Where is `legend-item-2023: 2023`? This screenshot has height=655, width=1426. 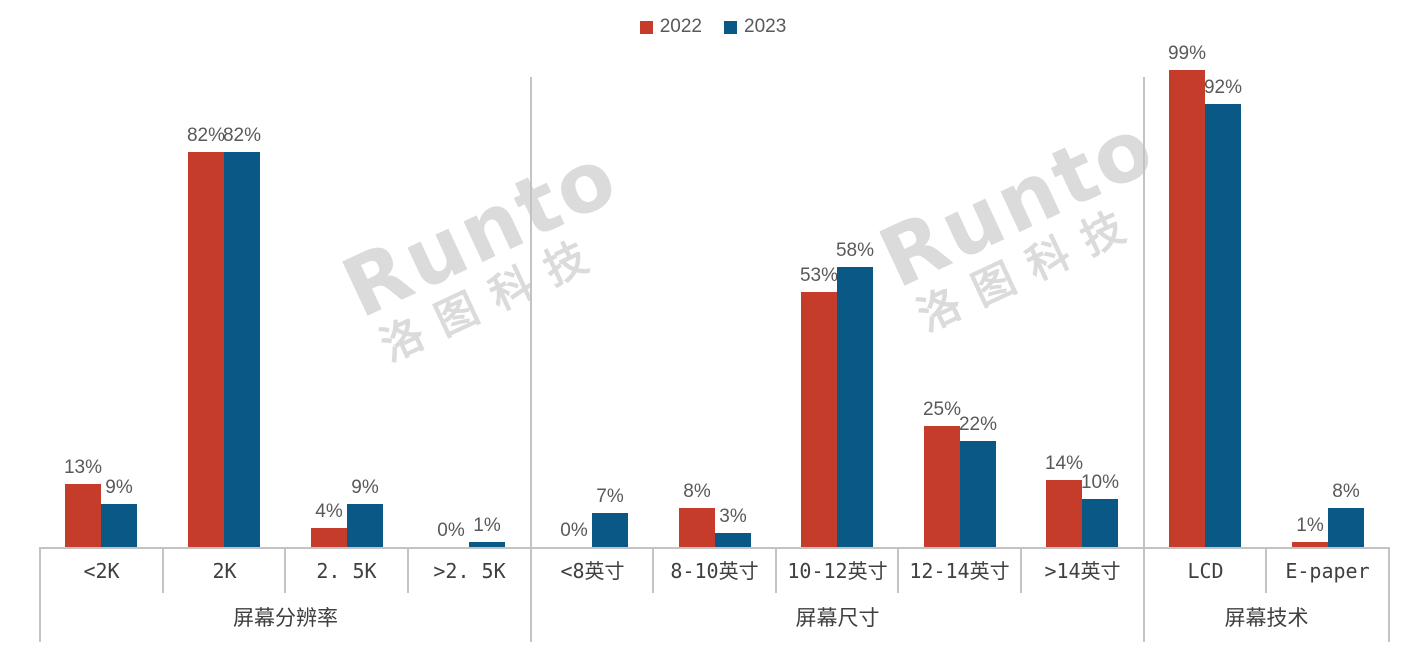
legend-item-2023: 2023 is located at coordinates (755, 27).